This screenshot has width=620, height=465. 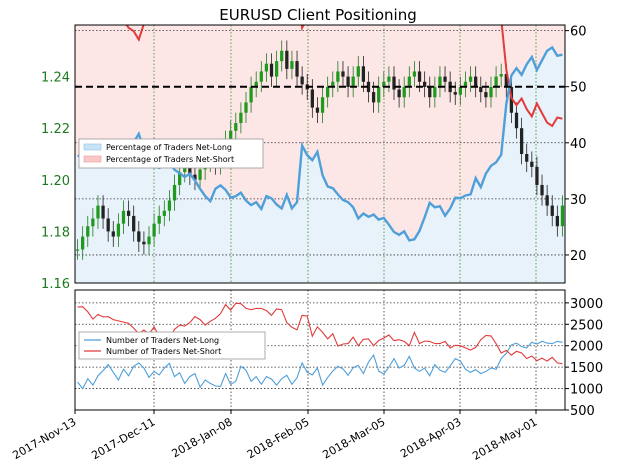 I want to click on legend-label-net-short: Percentage of Traders Net-Short, so click(x=170, y=159).